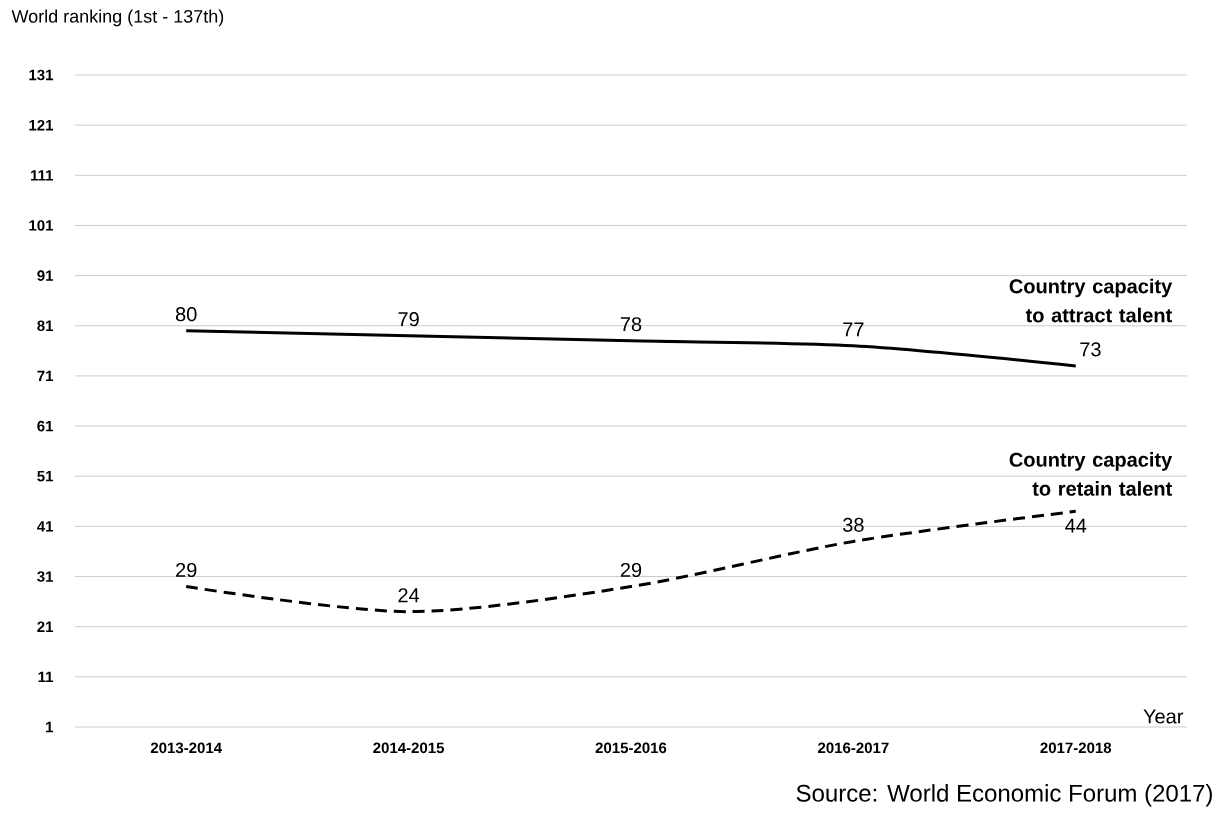 The height and width of the screenshot is (814, 1227). What do you see at coordinates (117, 18) in the screenshot?
I see `y-axis-title: World ranking (1st - 137th)` at bounding box center [117, 18].